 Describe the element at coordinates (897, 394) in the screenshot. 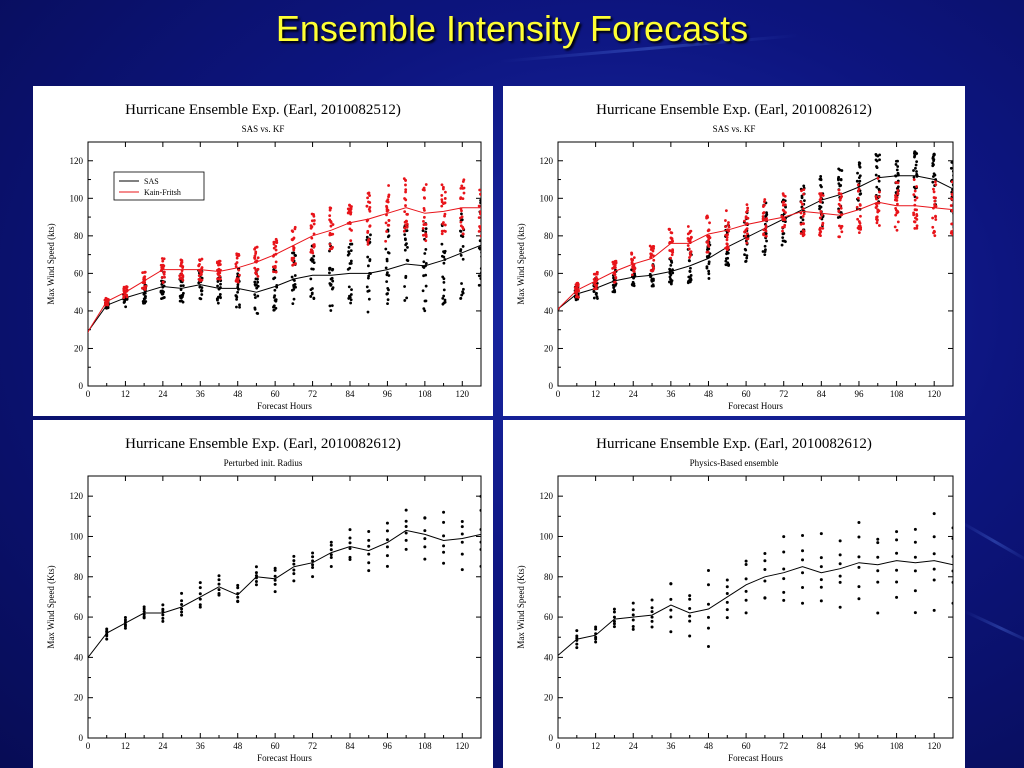

I see `x-tick-label: 108` at that location.